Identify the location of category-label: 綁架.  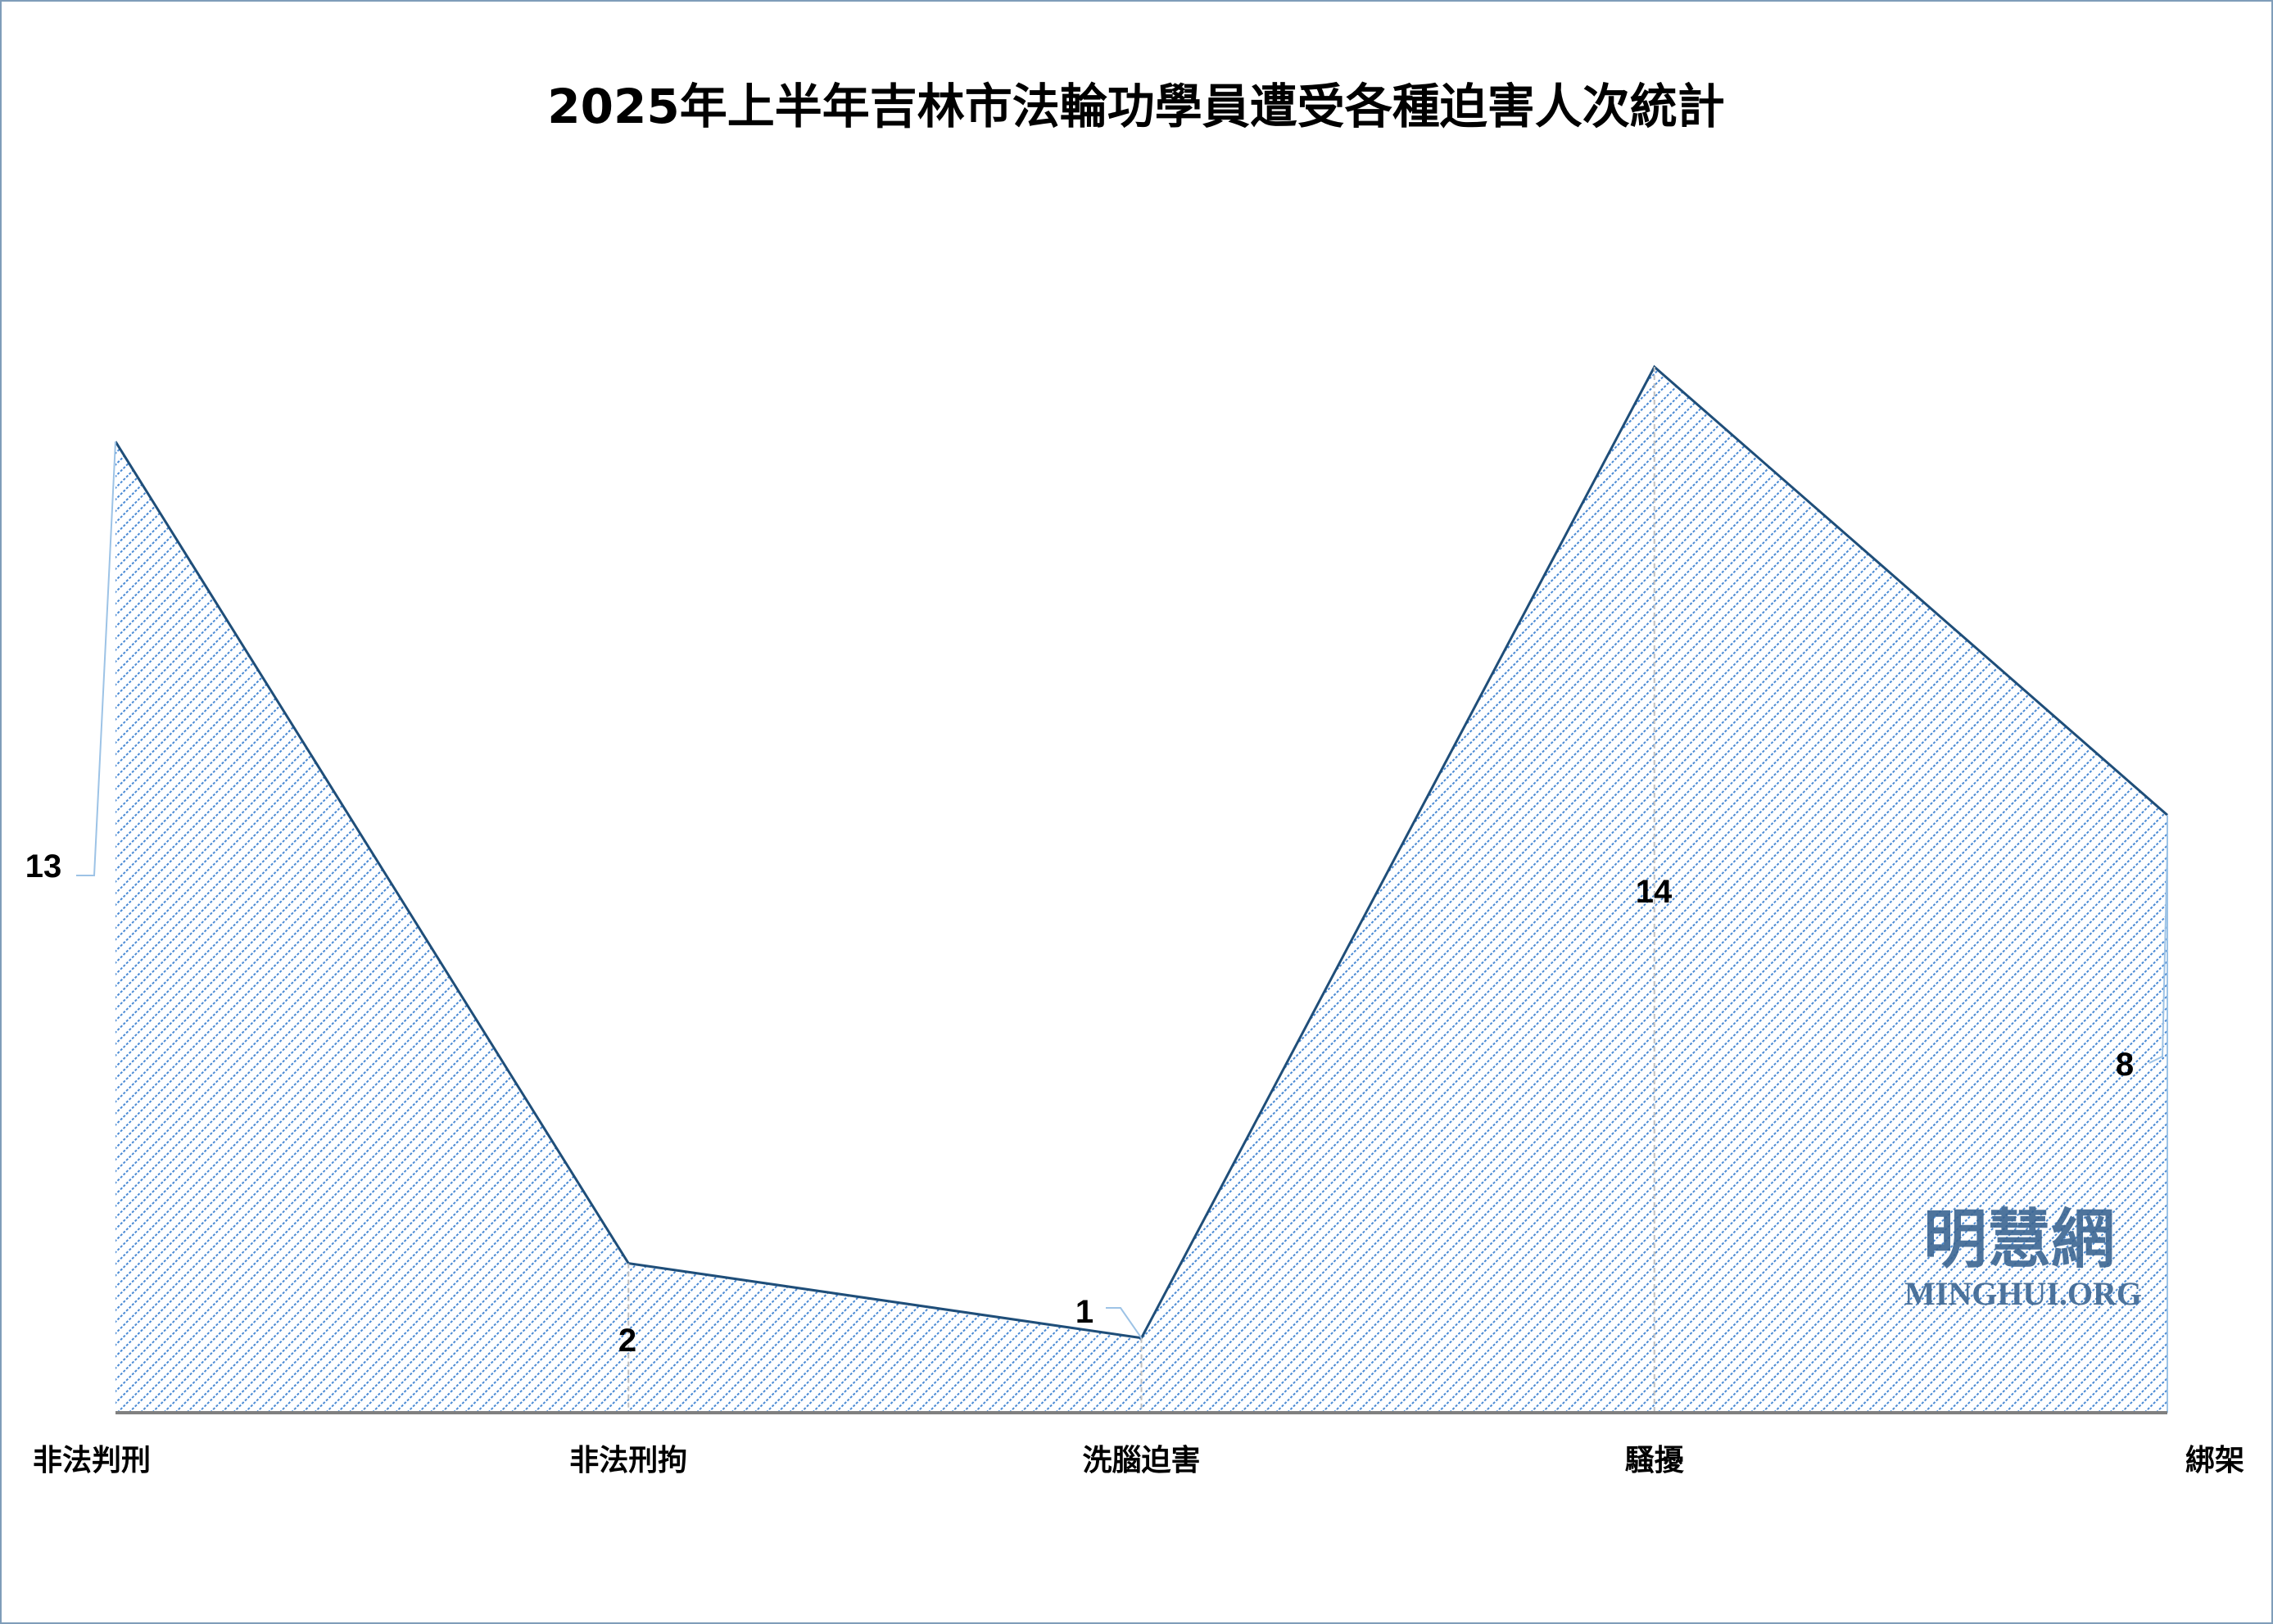
(2214, 1460).